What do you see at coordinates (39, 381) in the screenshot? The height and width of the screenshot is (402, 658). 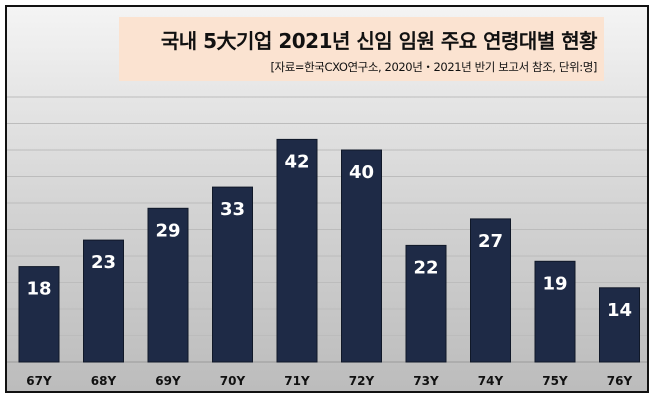 I see `x-tick-67y: 67Y` at bounding box center [39, 381].